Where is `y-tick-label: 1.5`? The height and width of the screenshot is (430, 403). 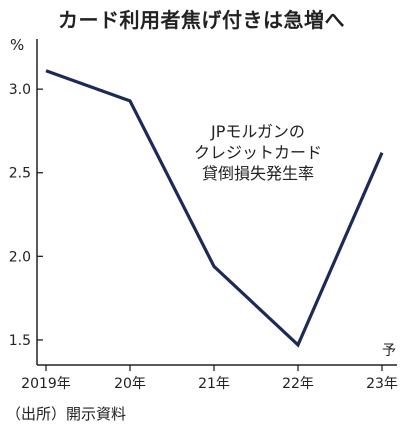
y-tick-label: 1.5 is located at coordinates (20, 341).